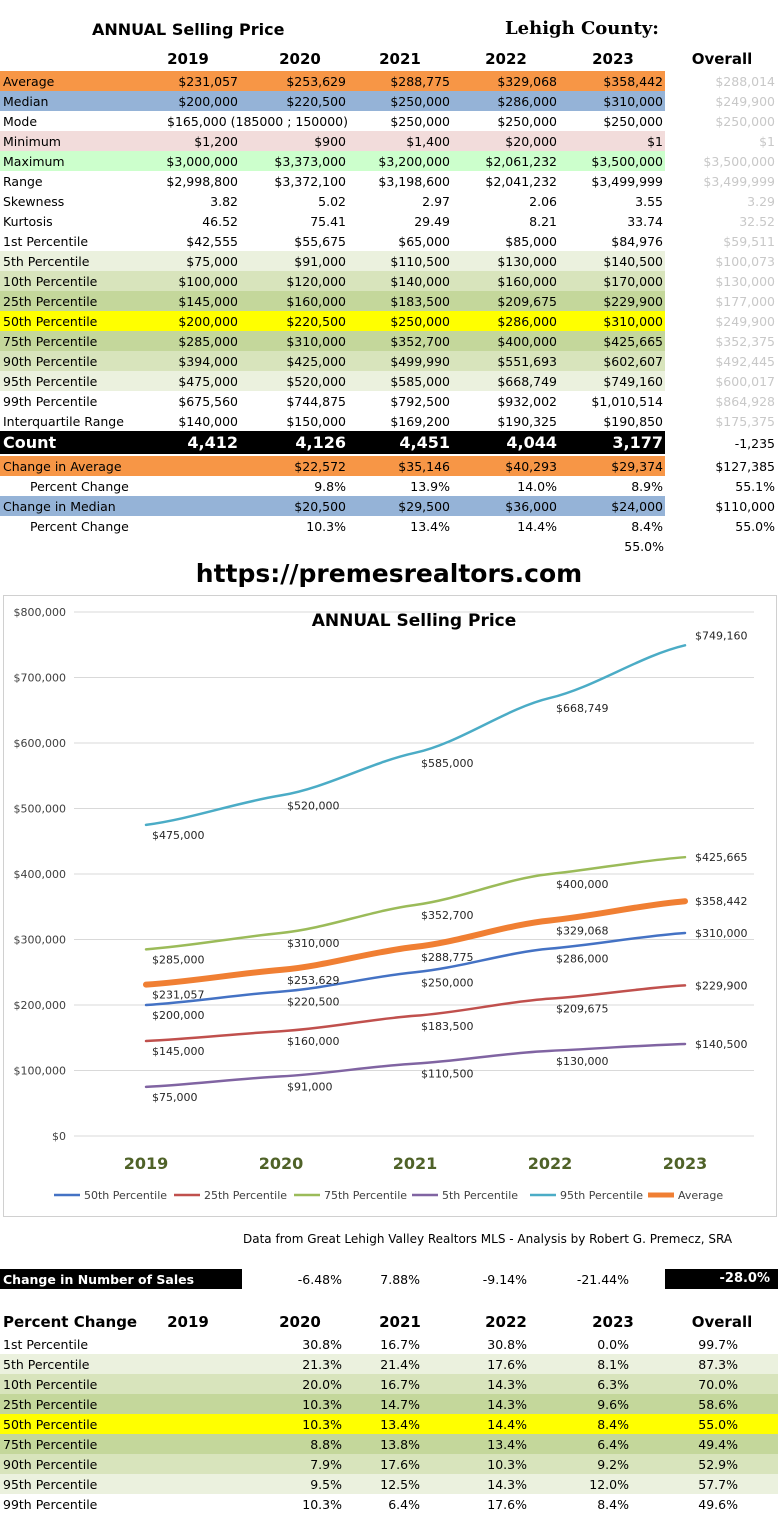 The width and height of the screenshot is (778, 1514). What do you see at coordinates (389, 442) in the screenshot?
I see `count-row: Count 4,412 4,126 4,451 4,044 3,177 -1,235` at bounding box center [389, 442].